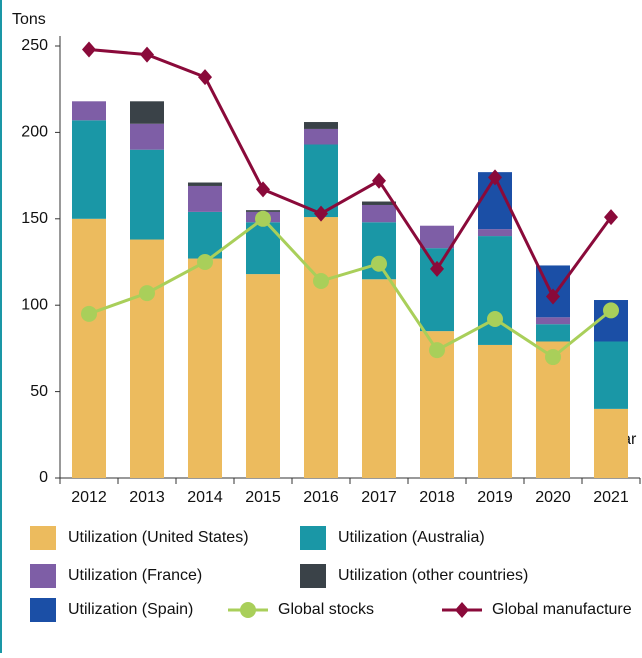  What do you see at coordinates (43, 477) in the screenshot?
I see `y-tick-label: 0` at bounding box center [43, 477].